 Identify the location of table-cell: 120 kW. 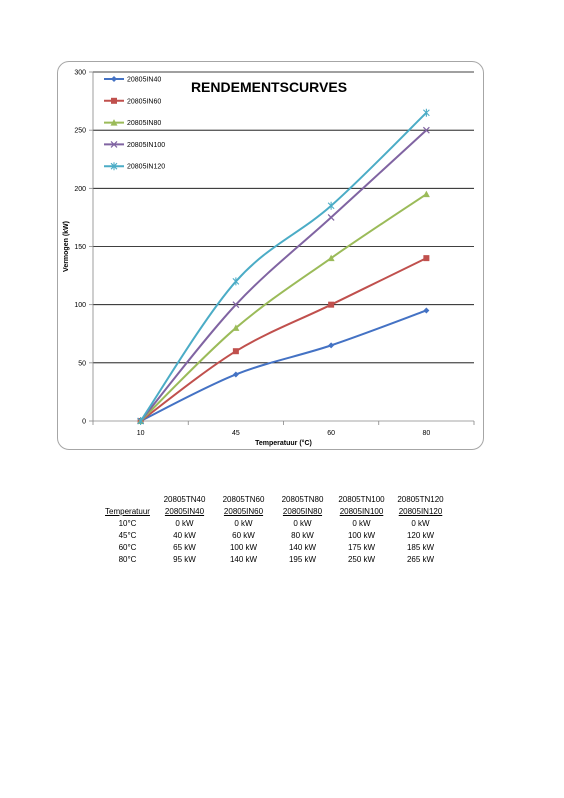
(420, 535).